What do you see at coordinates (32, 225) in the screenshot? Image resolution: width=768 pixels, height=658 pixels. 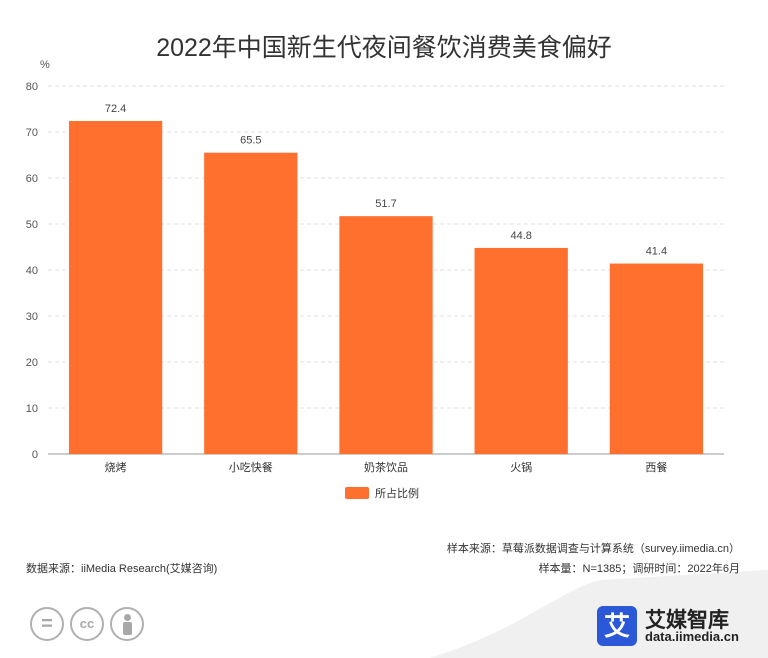 I see `y-tick-label: 50` at bounding box center [32, 225].